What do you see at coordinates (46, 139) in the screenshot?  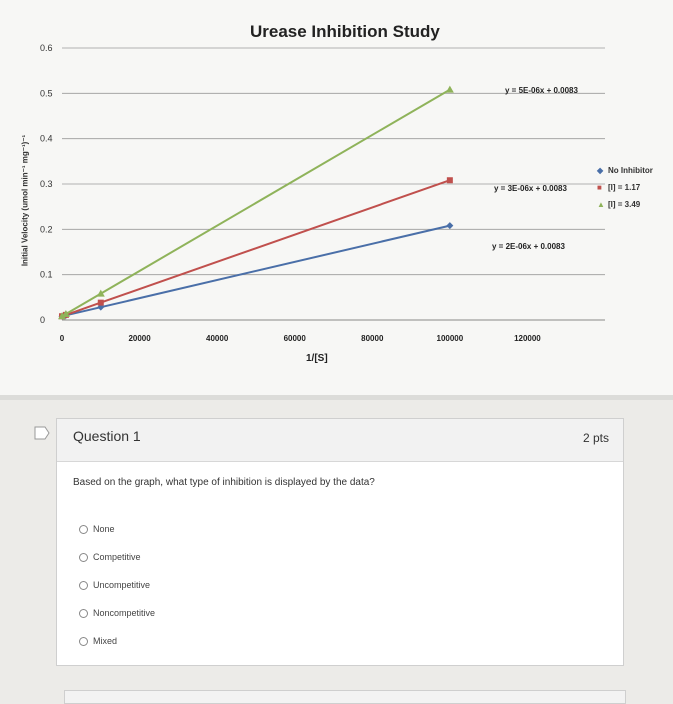 I see `y-tick-label: 0.4` at bounding box center [46, 139].